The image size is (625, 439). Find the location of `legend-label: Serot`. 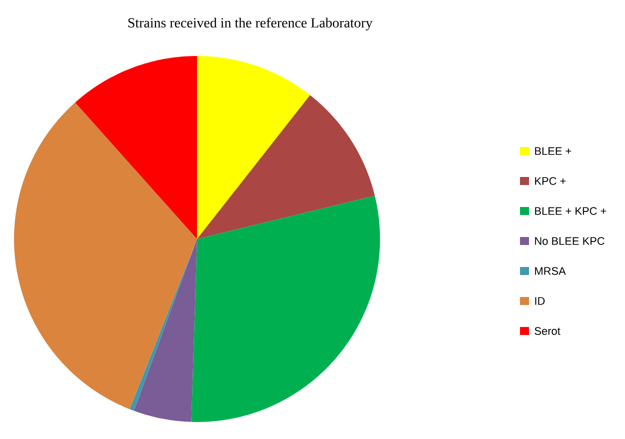

legend-label: Serot is located at coordinates (547, 331).